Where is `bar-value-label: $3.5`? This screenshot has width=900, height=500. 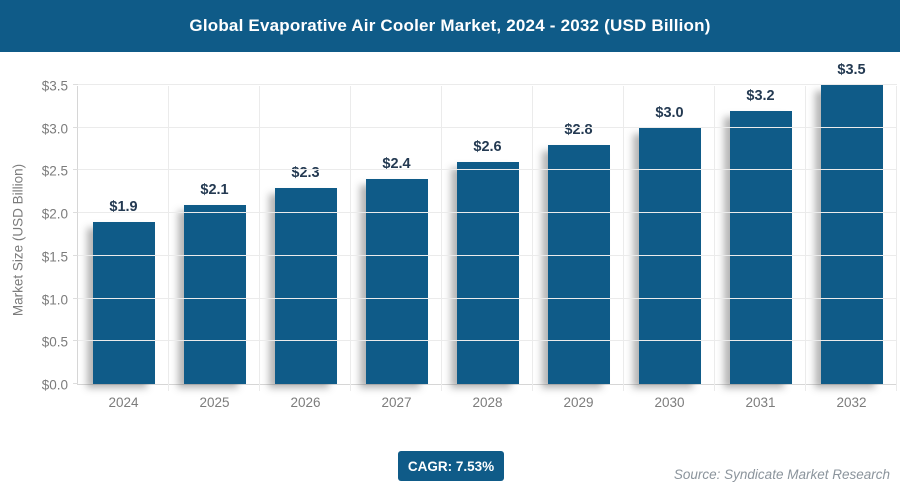 bar-value-label: $3.5 is located at coordinates (851, 70).